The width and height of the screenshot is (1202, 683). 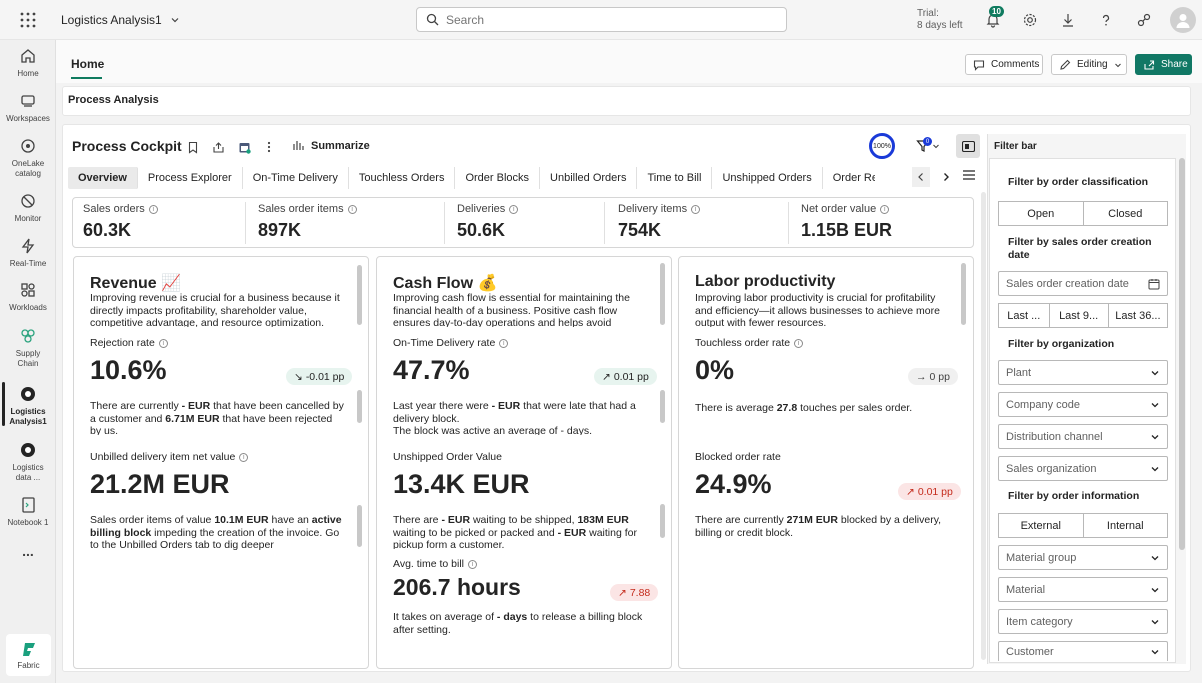 What do you see at coordinates (1083, 436) in the screenshot?
I see `distribution-channel-dropdown: Distribution channel` at bounding box center [1083, 436].